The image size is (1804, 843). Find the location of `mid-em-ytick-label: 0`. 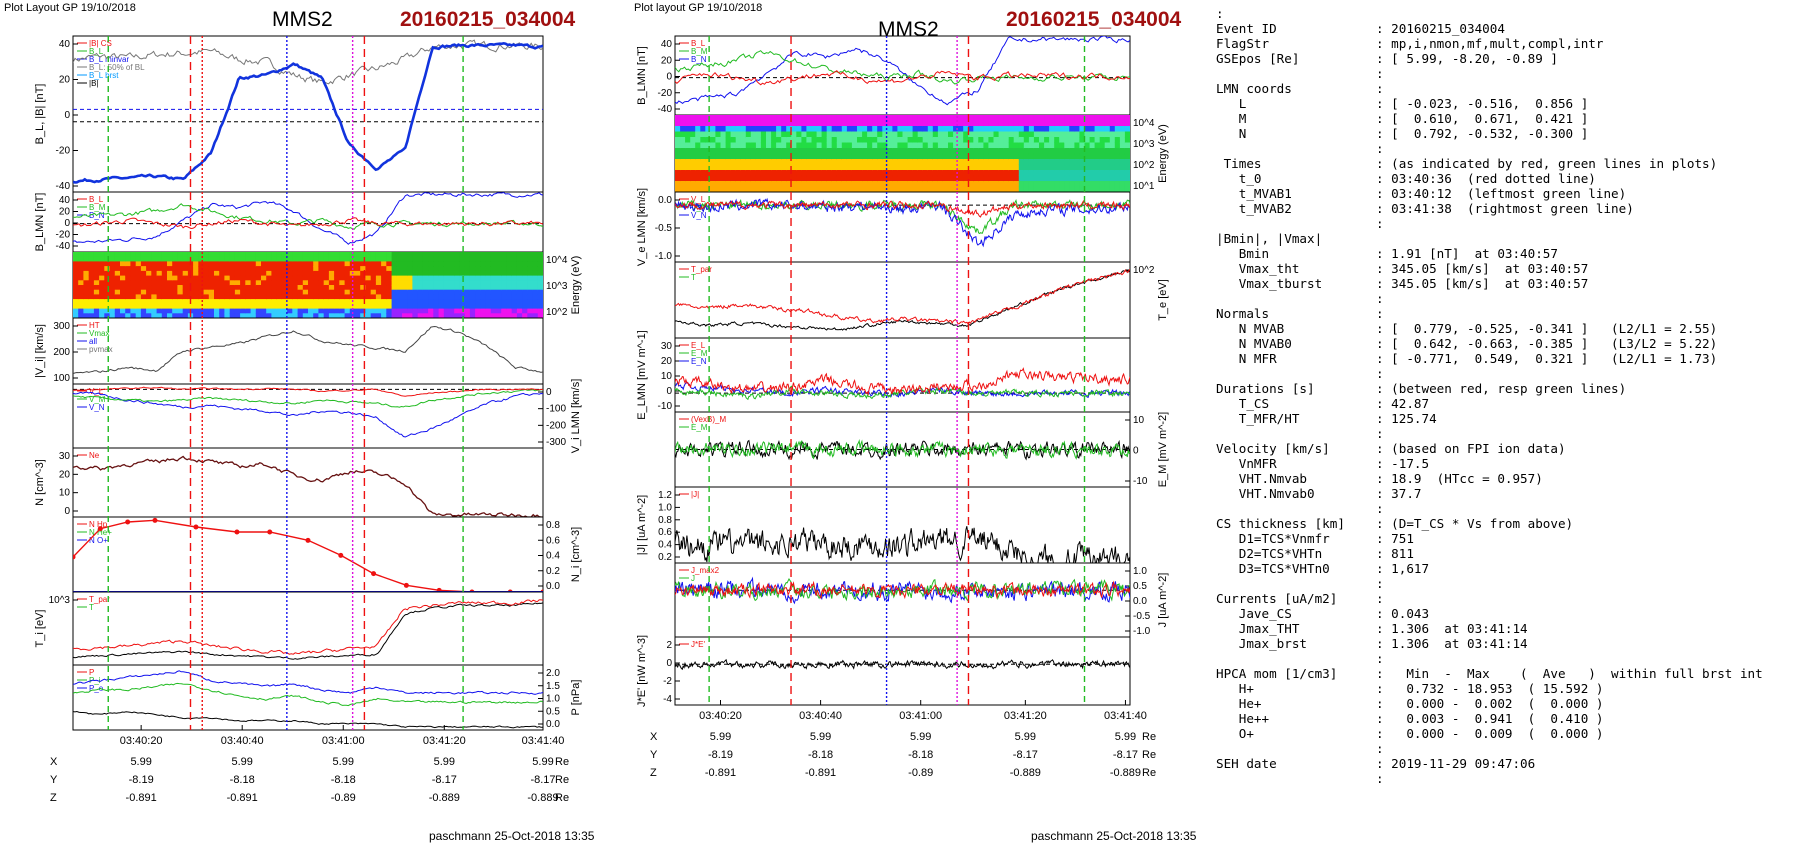

mid-em-ytick-label: 0 is located at coordinates (1136, 451).